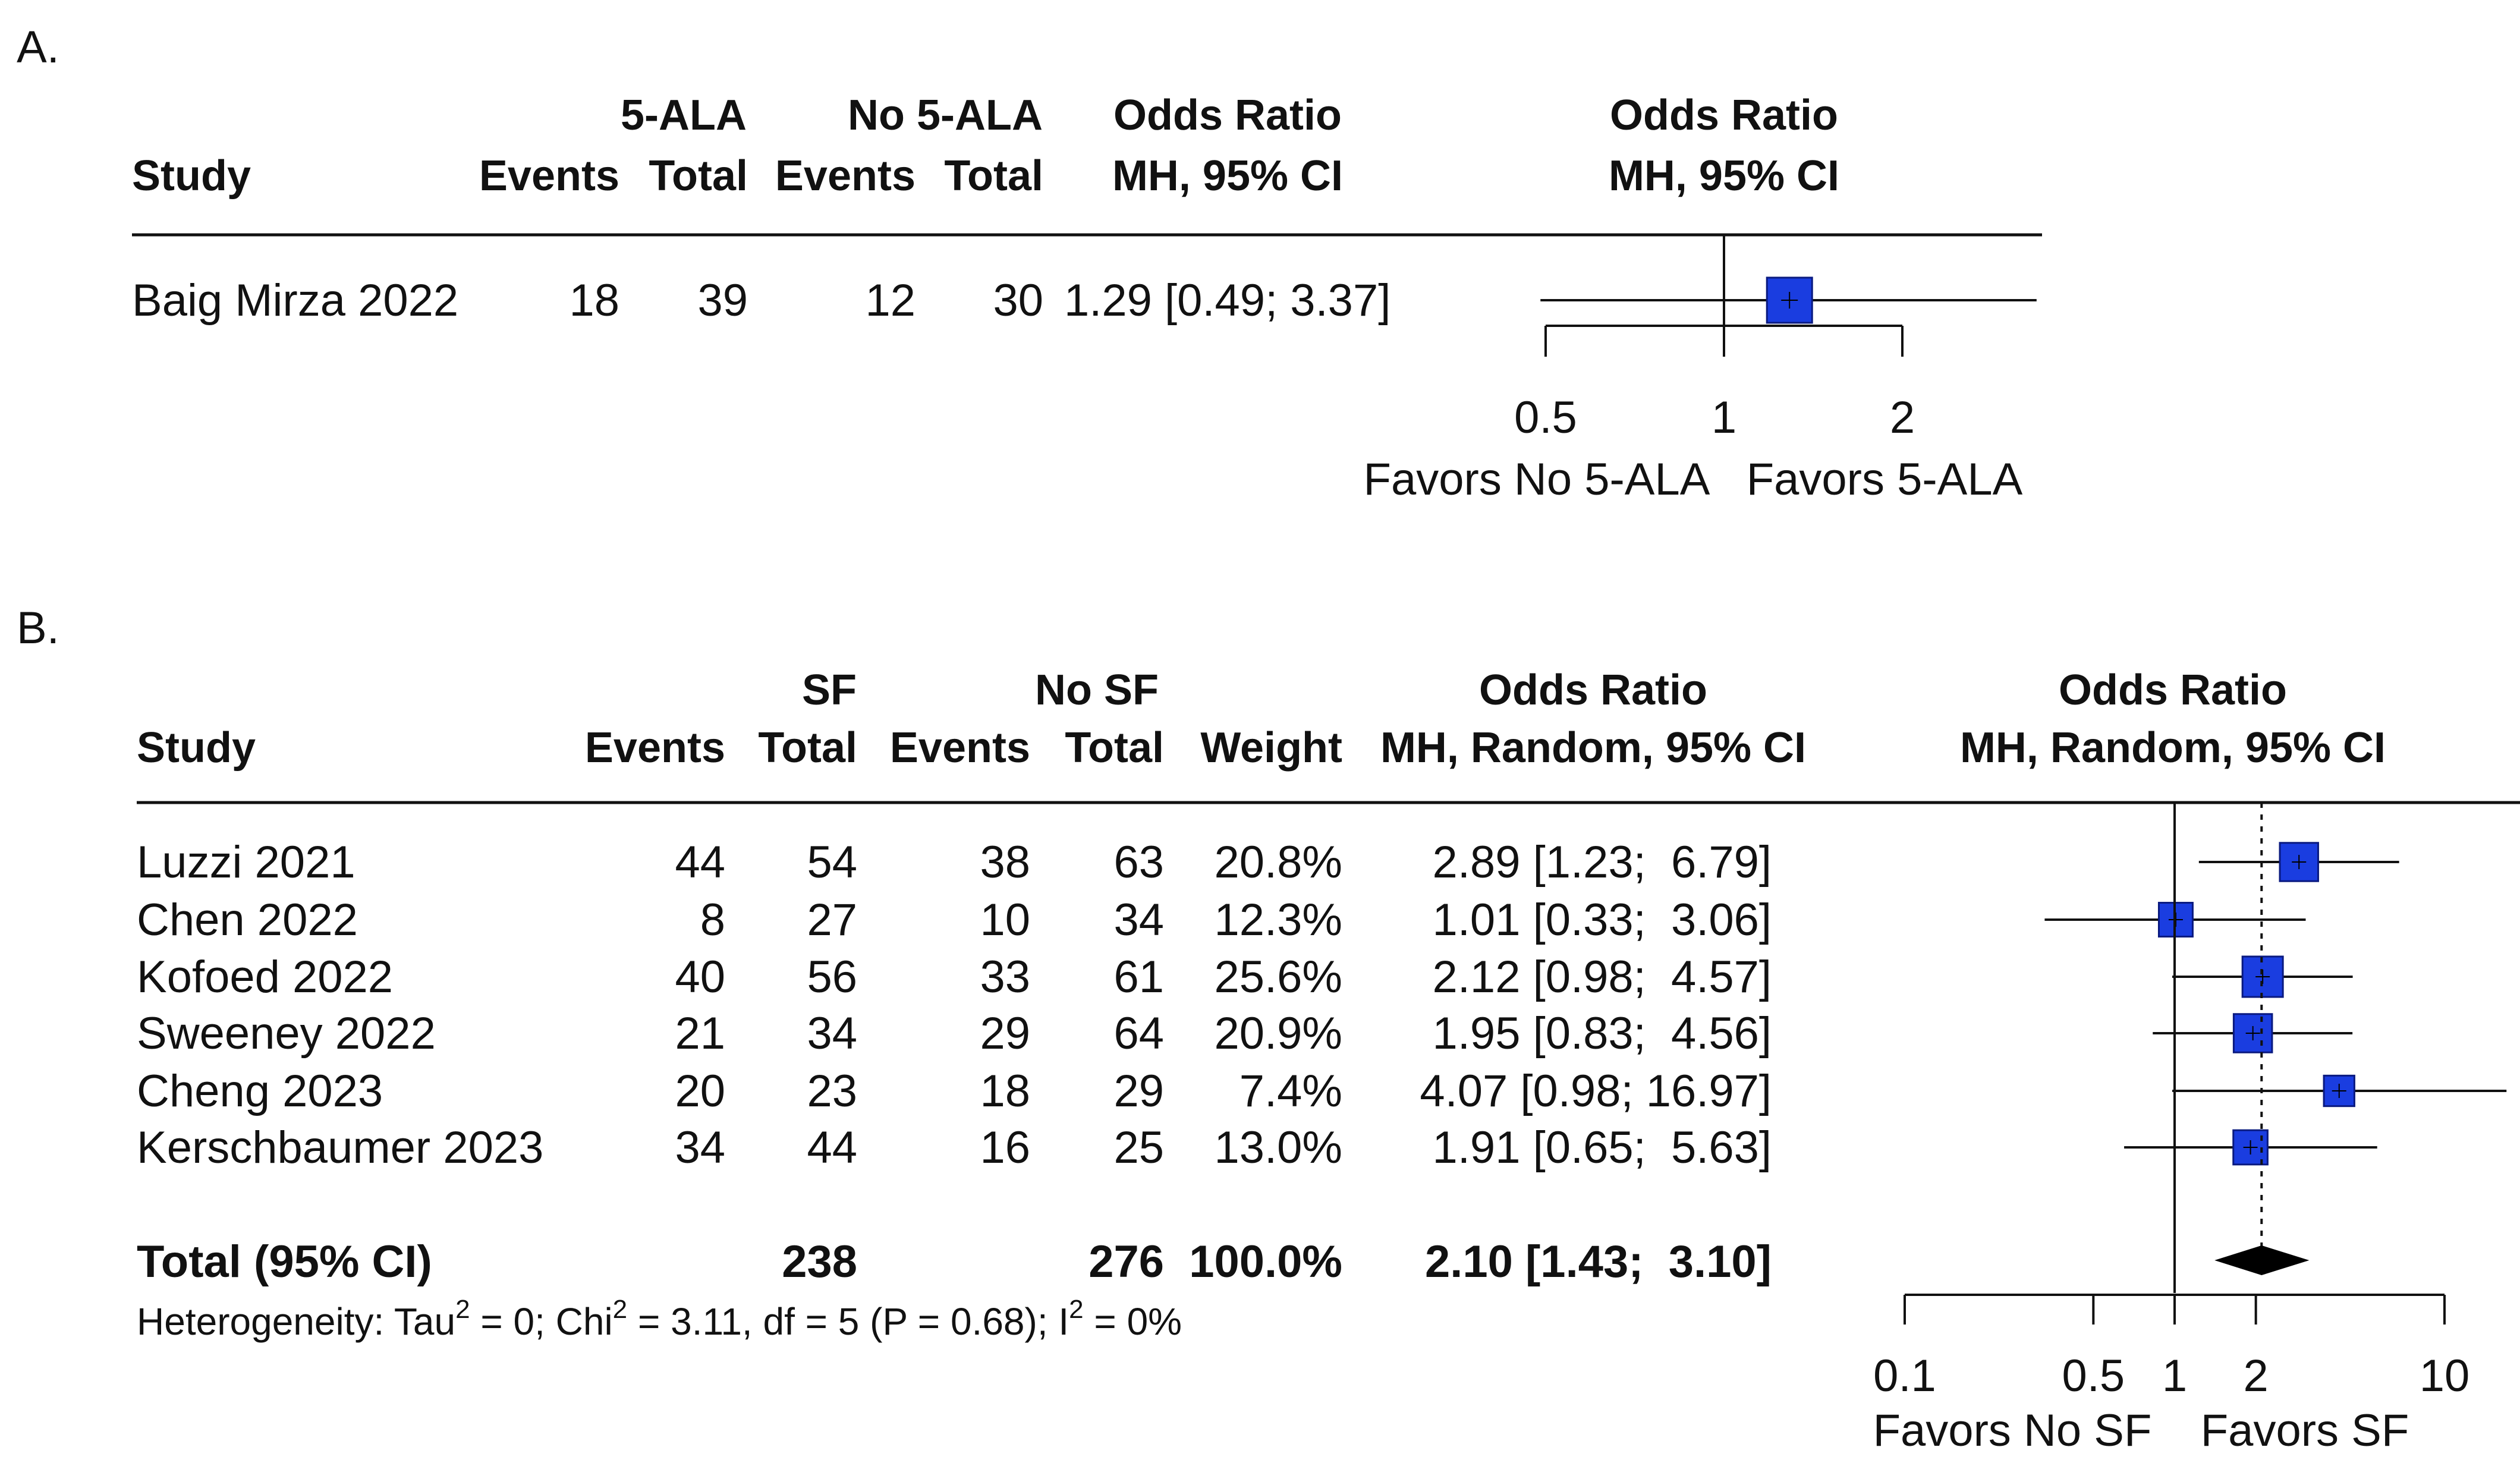 This screenshot has width=2520, height=1466. What do you see at coordinates (1227, 300) in the screenshot?
I see `a-or-ci: 1.29 [0.49; 3.37]` at bounding box center [1227, 300].